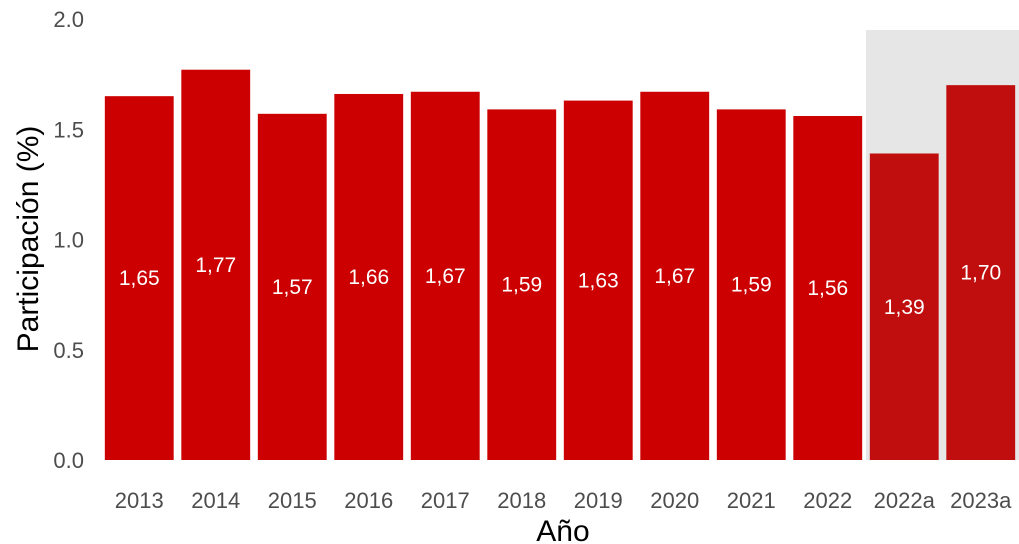 The height and width of the screenshot is (544, 1019). Describe the element at coordinates (674, 500) in the screenshot. I see `x-tick-label-2020: 2020` at that location.